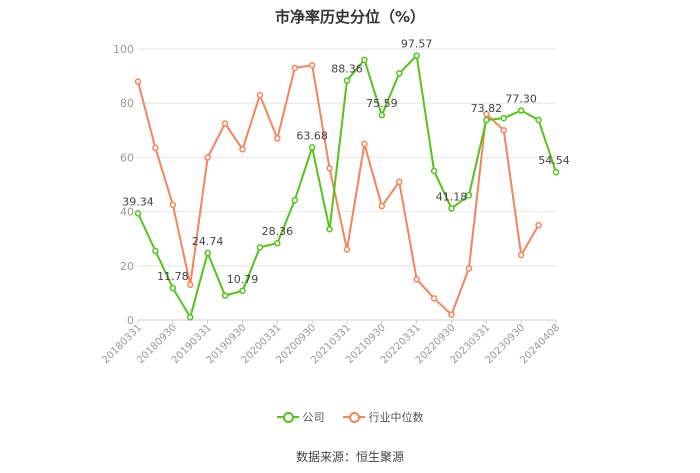 Image resolution: width=700 pixels, height=473 pixels. What do you see at coordinates (127, 157) in the screenshot?
I see `y-tick-label: 60` at bounding box center [127, 157].